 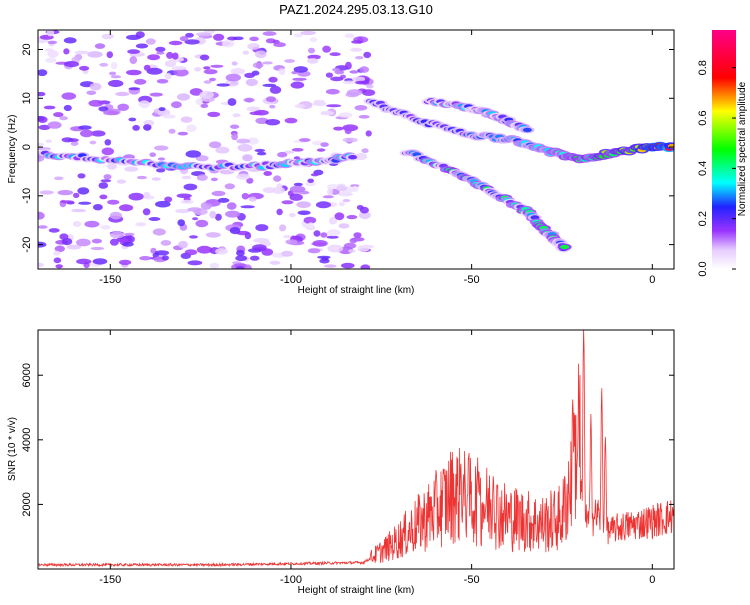 I want to click on colorbar-tick-label: 0.6, so click(x=703, y=117).